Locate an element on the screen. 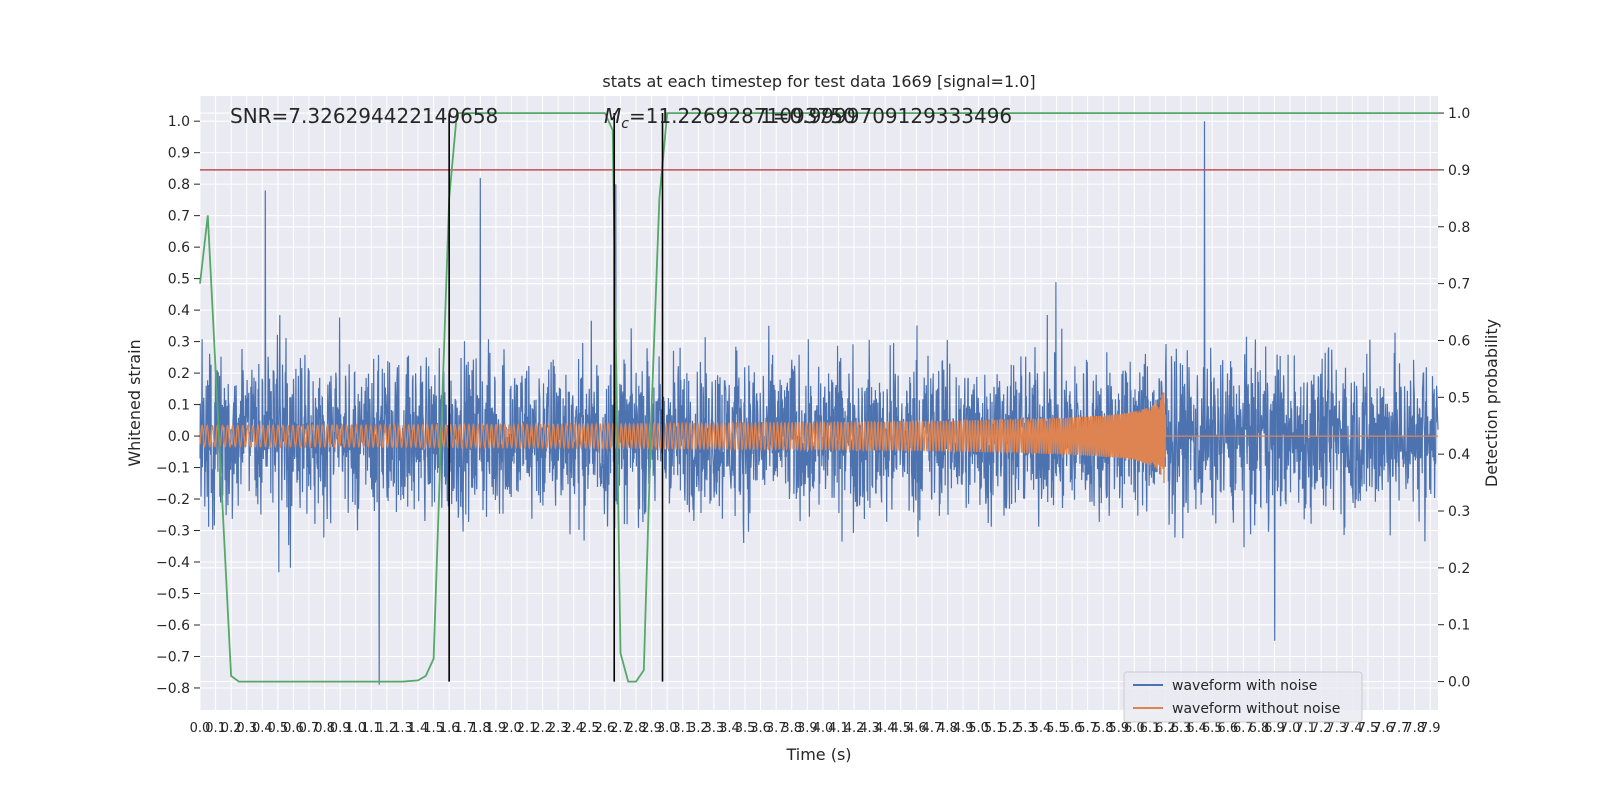 Image resolution: width=1600 pixels, height=800 pixels. legend-label-clean: waveform without noise is located at coordinates (1256, 709).